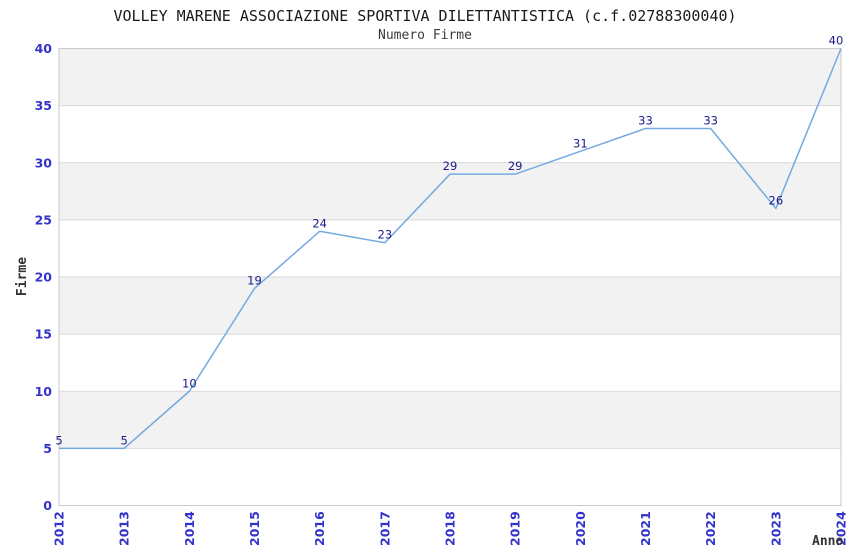 The image size is (850, 550). Describe the element at coordinates (450, 528) in the screenshot. I see `x-tick-label: 2018` at that location.